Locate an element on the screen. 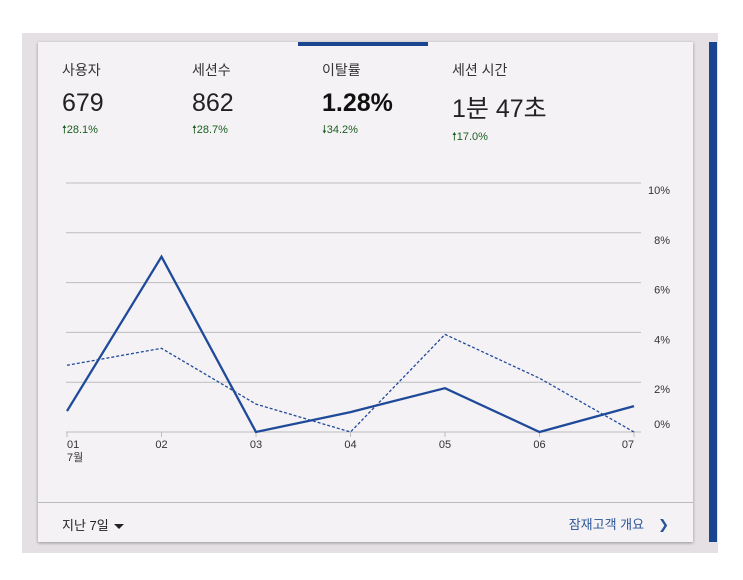  card-footer: 지난 7일 잠재고객 개요 ❯ is located at coordinates (365, 522).